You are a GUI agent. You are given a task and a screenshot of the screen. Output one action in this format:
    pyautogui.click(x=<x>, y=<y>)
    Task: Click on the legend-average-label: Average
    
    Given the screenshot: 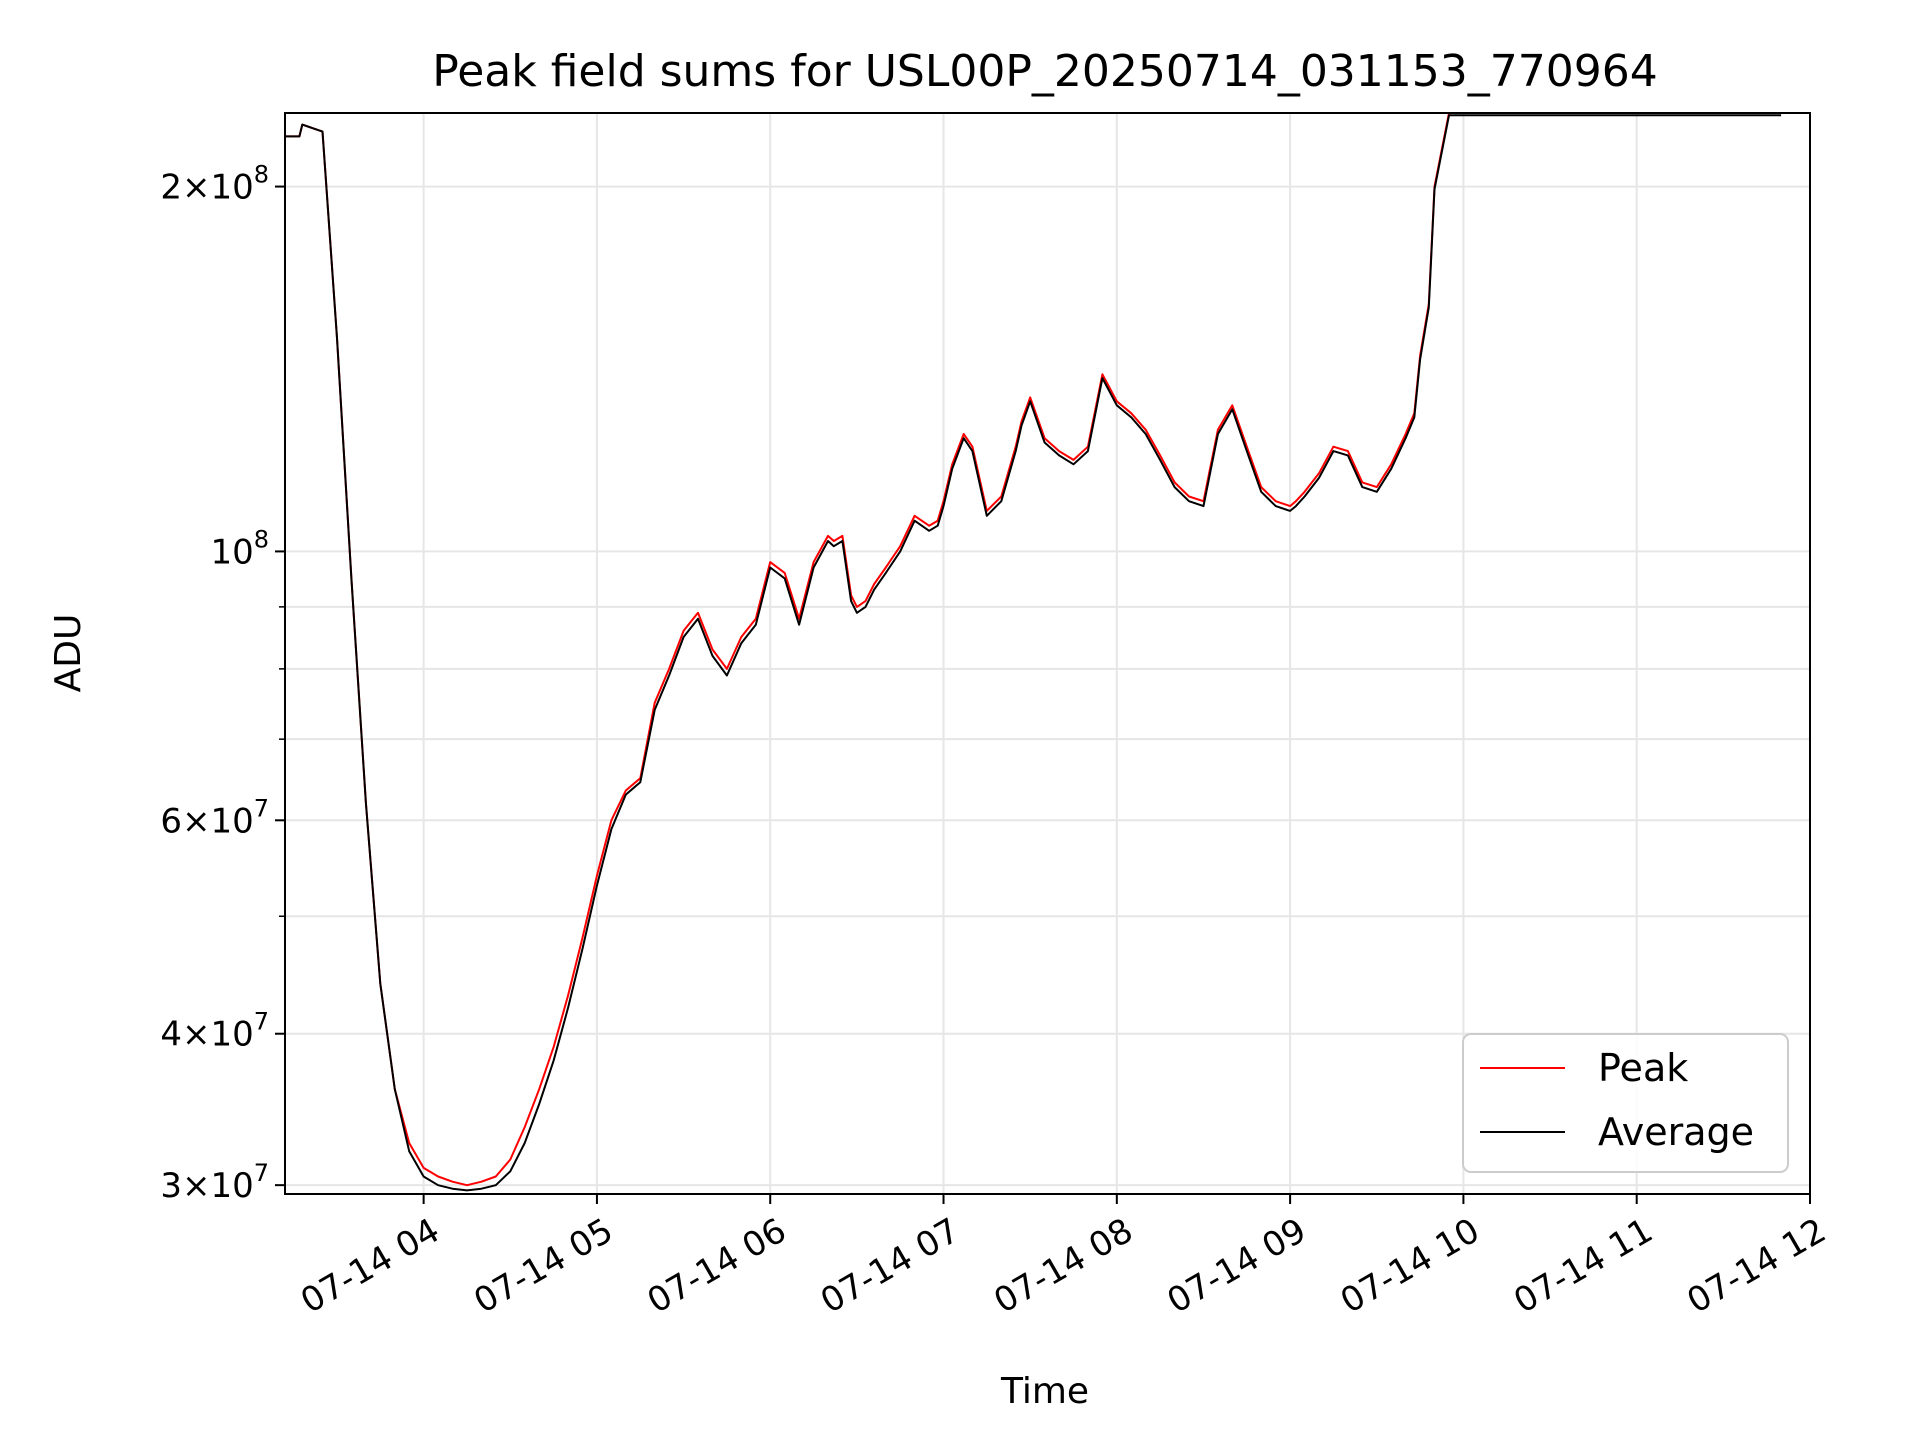 What is the action you would take?
    pyautogui.click(x=1676, y=1132)
    